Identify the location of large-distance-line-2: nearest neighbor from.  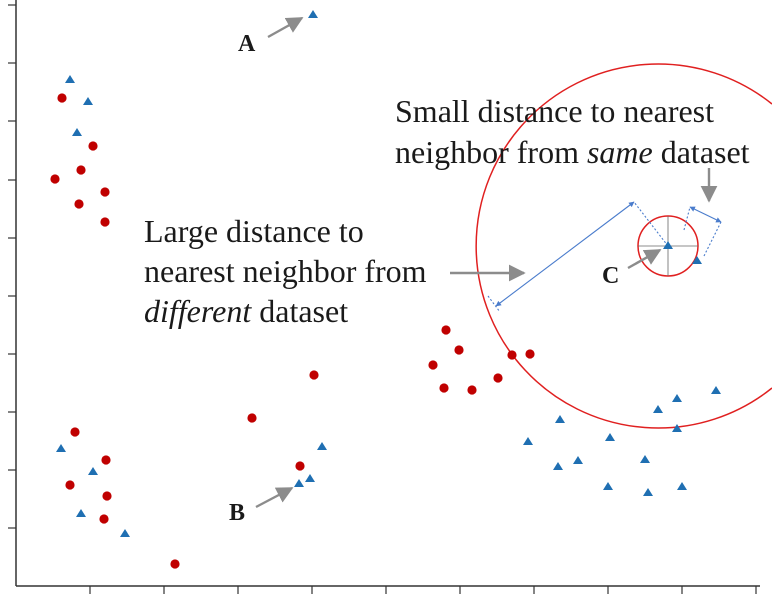
(285, 271).